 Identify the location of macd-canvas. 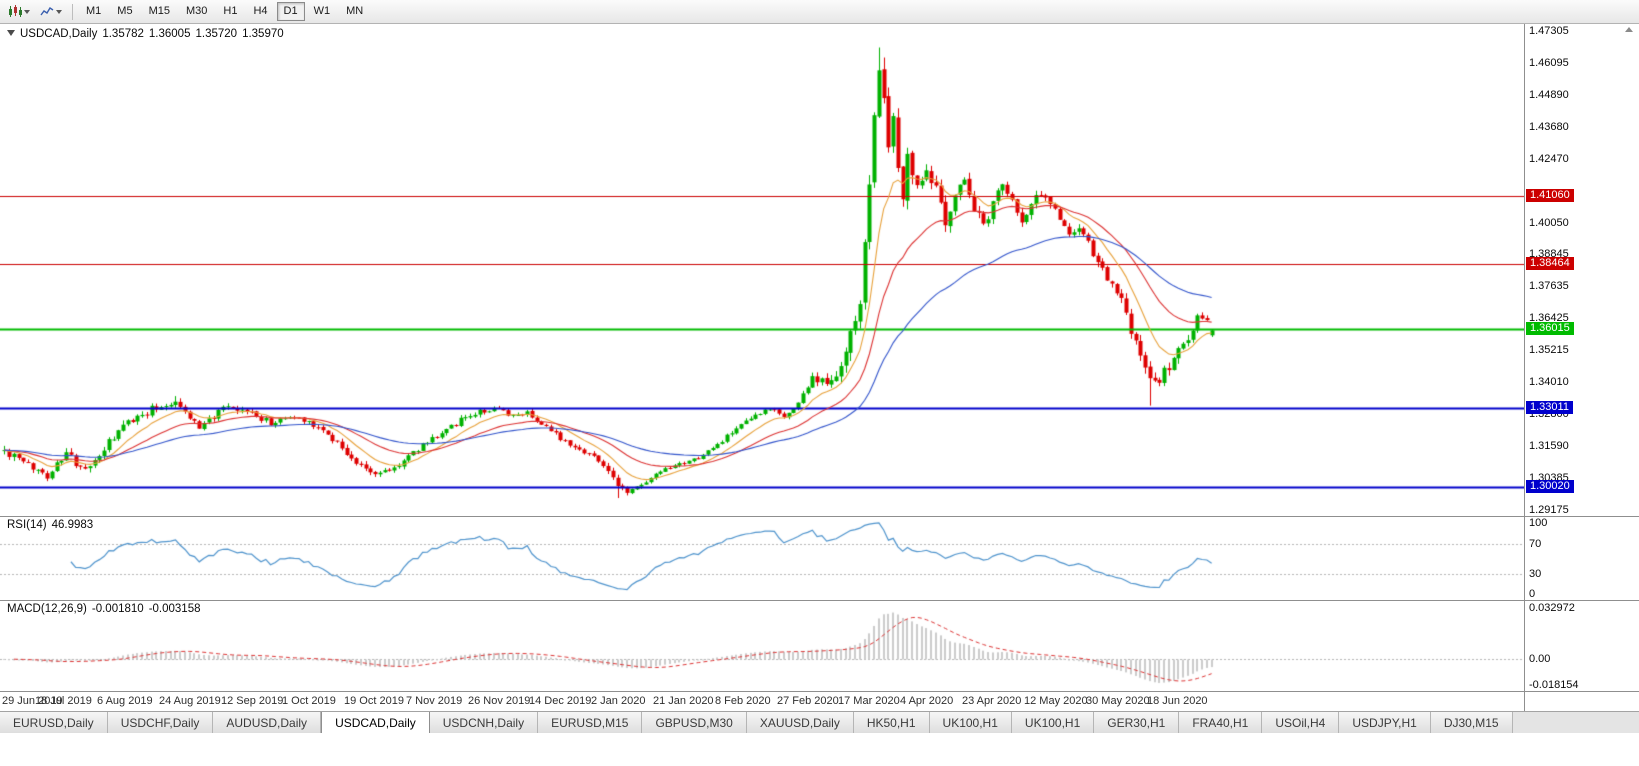
(762, 646).